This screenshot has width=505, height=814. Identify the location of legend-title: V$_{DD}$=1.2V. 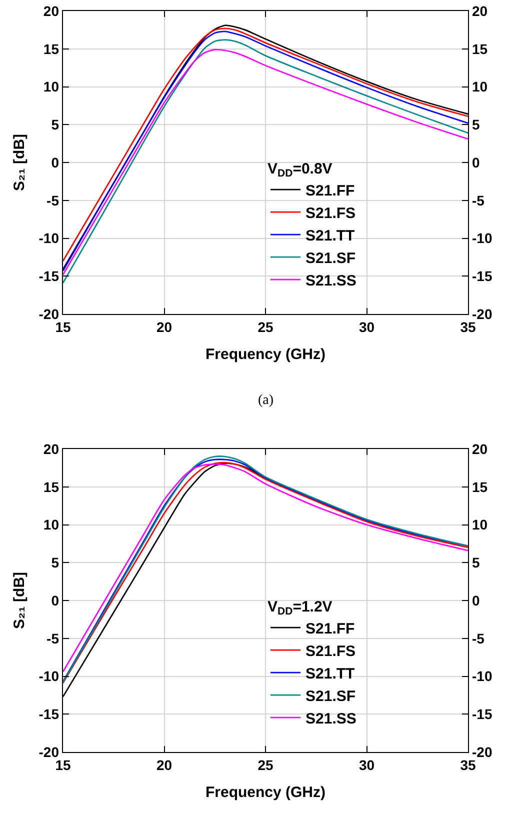
(300, 608).